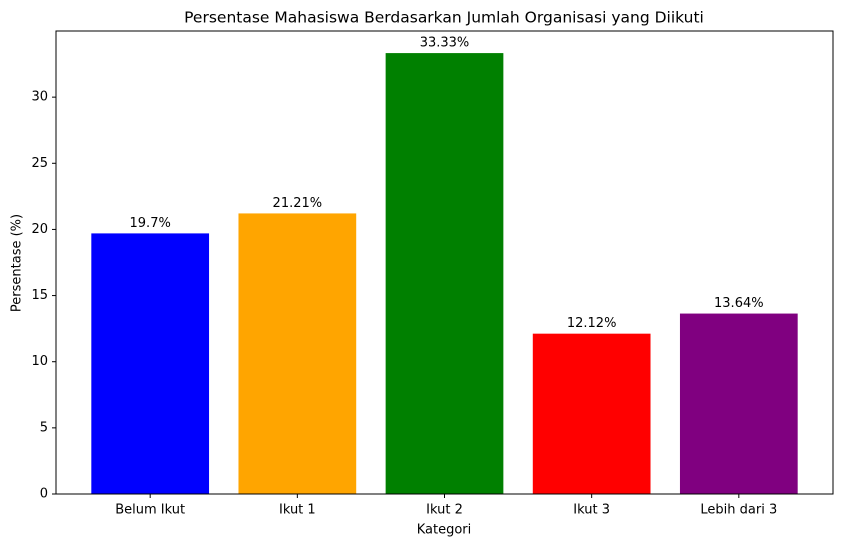 This screenshot has height=547, width=841. What do you see at coordinates (44, 494) in the screenshot?
I see `y-tick-label: 0` at bounding box center [44, 494].